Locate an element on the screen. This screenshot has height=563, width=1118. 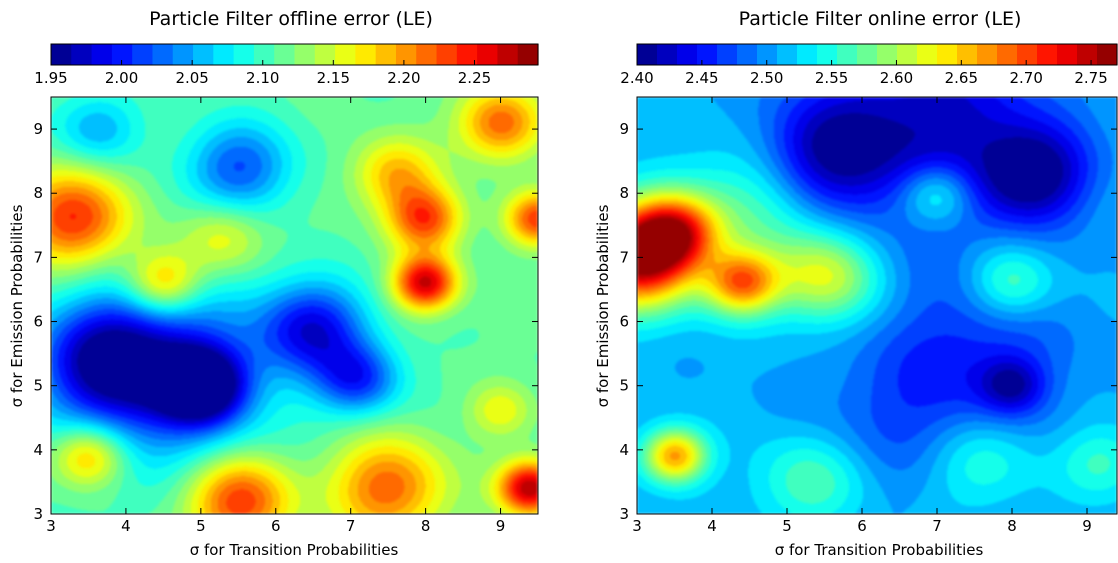
x-axis-label-offline: σ for Transition Probabilities is located at coordinates (294, 550).